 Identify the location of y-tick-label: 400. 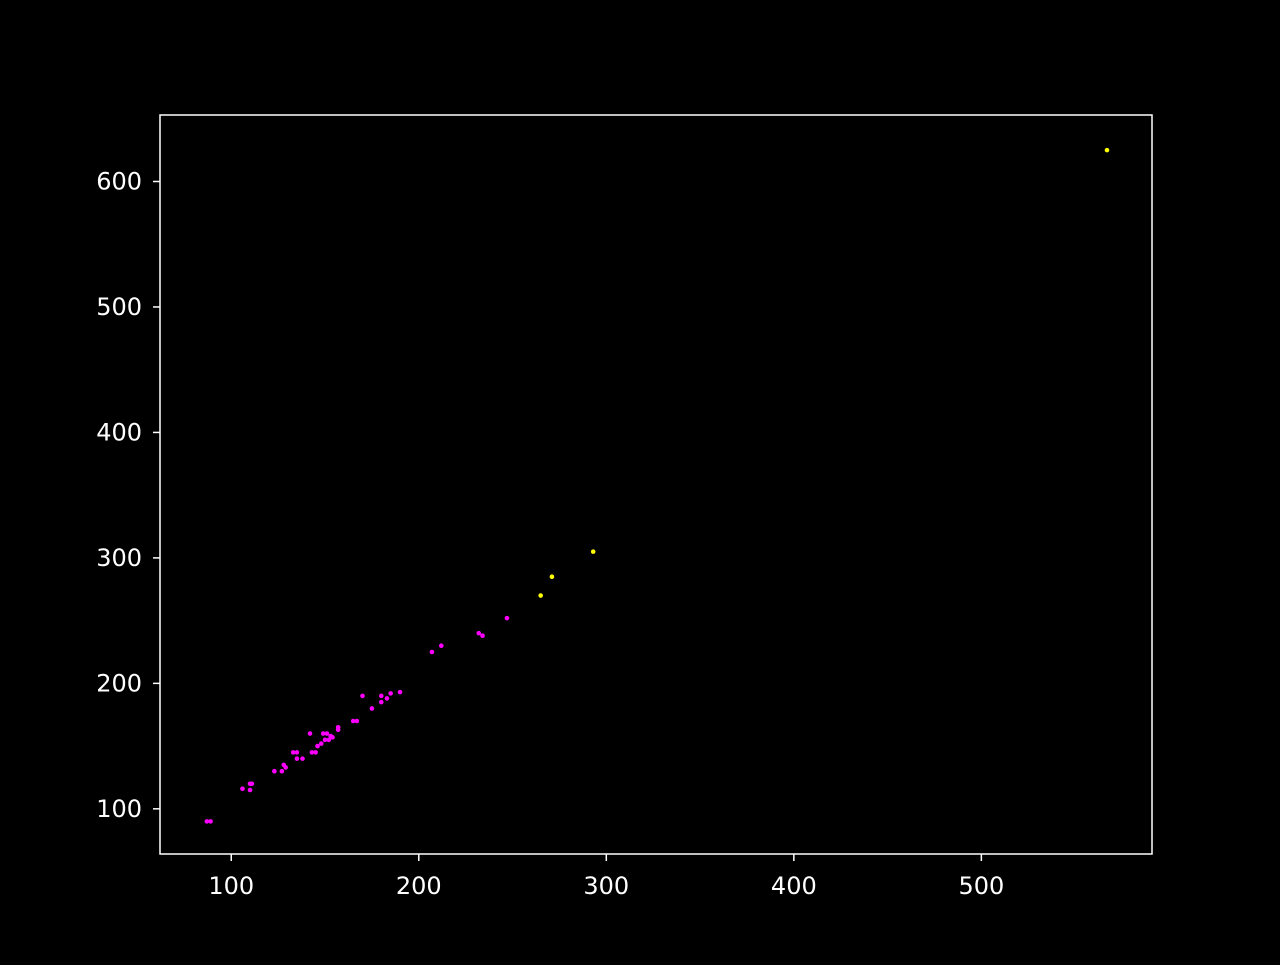
(119, 432).